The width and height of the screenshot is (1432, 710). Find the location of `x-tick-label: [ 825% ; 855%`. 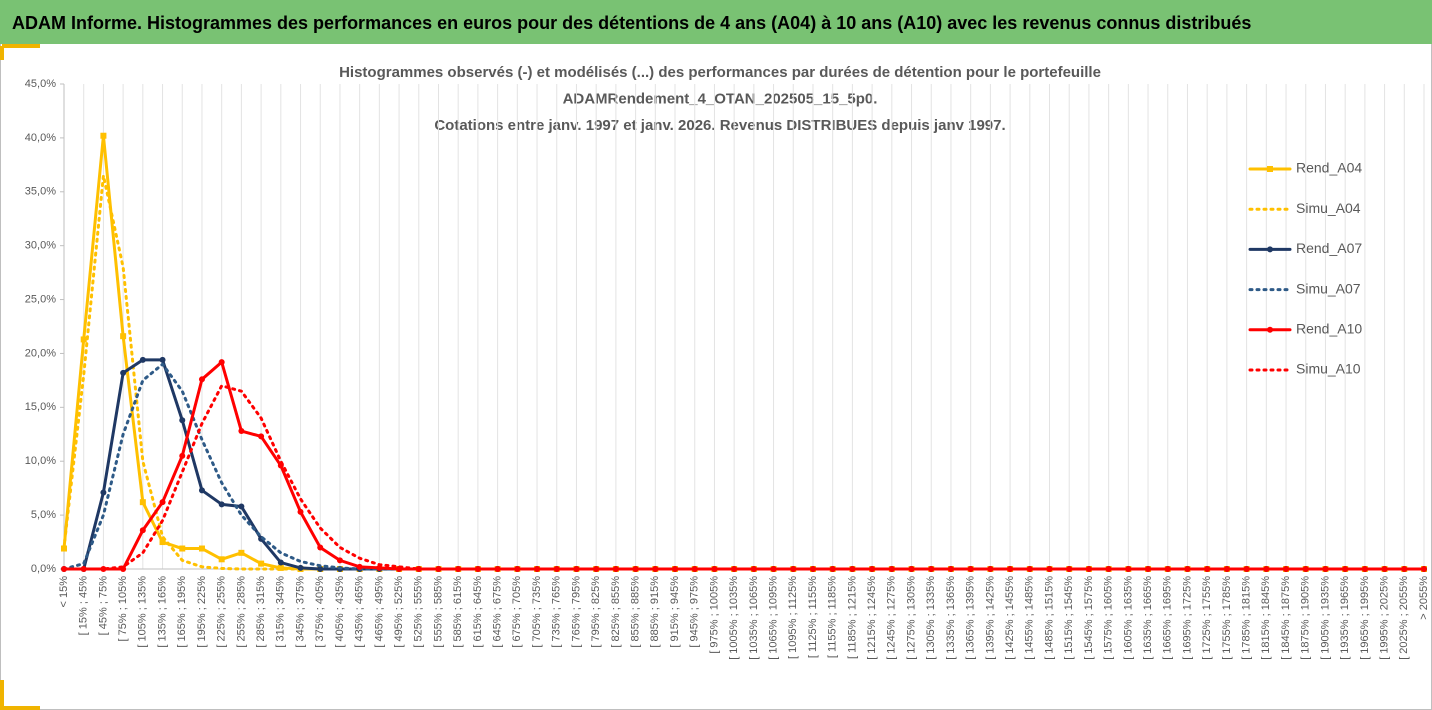

x-tick-label: [ 825% ; 855% is located at coordinates (616, 612).